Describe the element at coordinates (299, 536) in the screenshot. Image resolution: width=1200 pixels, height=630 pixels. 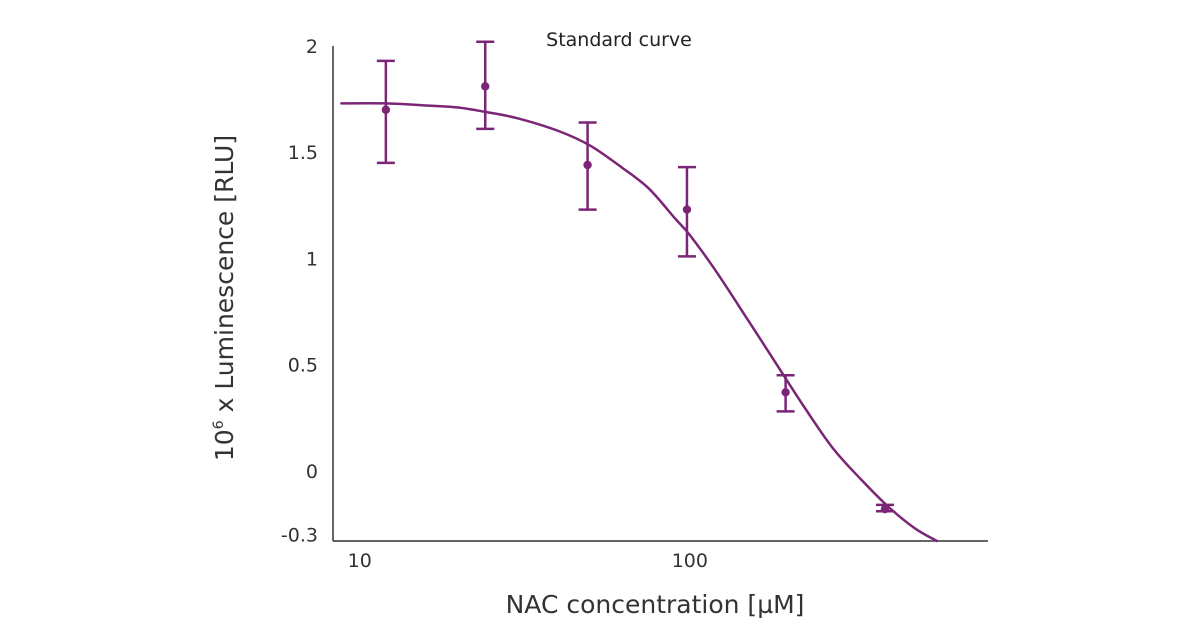
I see `y-tick-label: -0.3` at that location.